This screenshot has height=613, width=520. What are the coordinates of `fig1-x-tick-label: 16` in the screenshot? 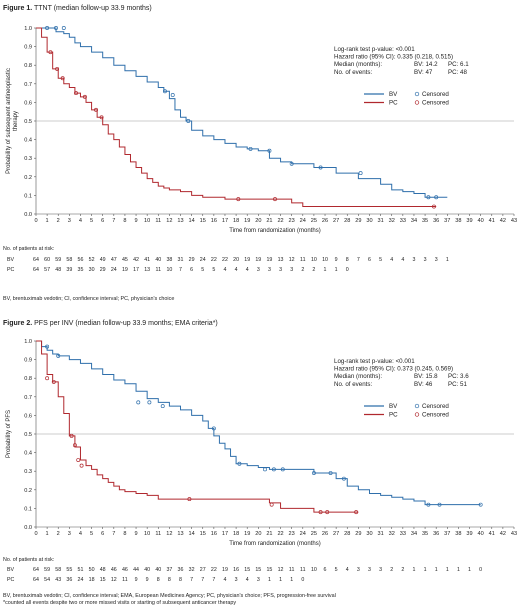 It's located at (214, 221).